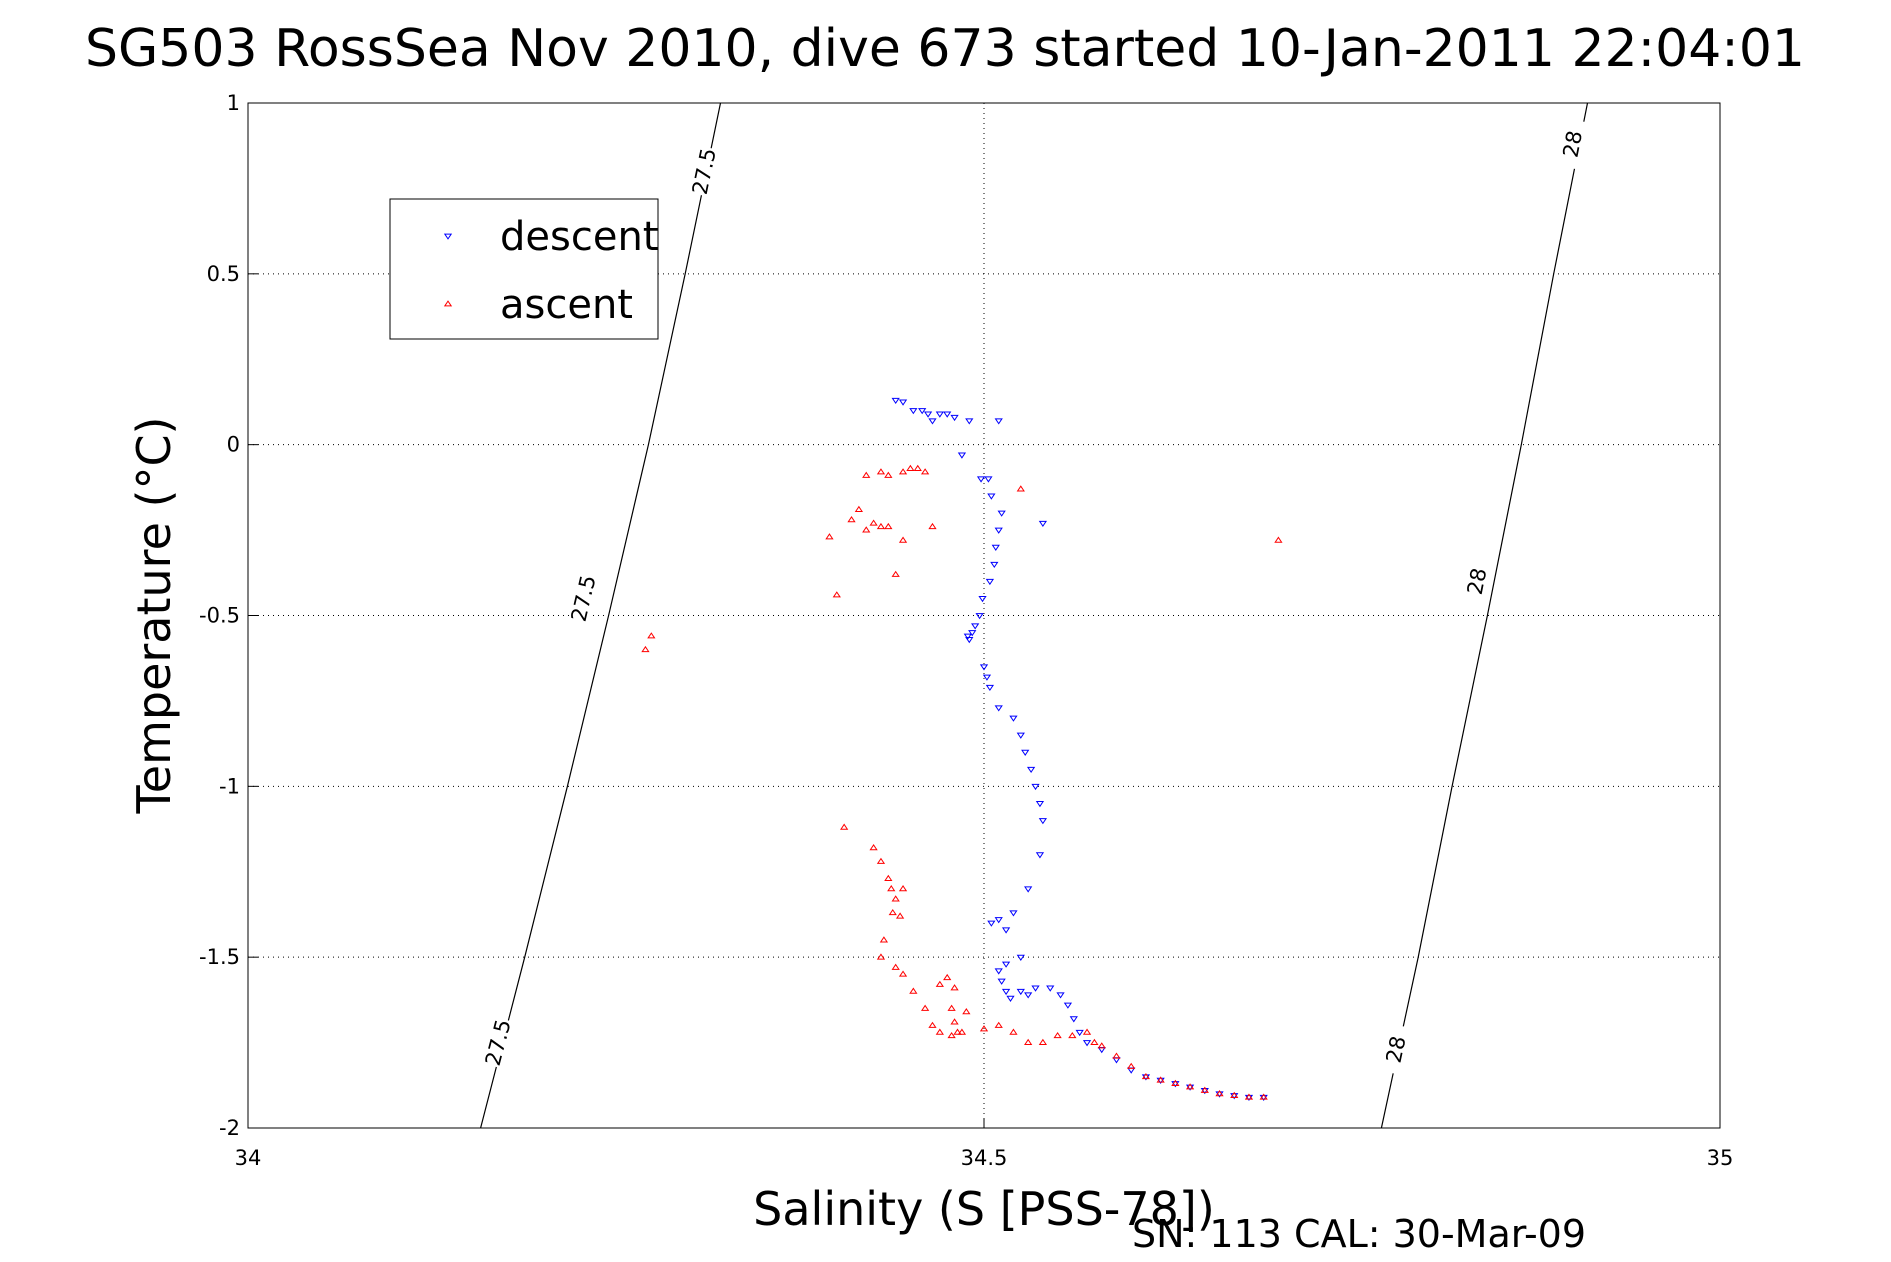 The height and width of the screenshot is (1262, 1891). Describe the element at coordinates (229, 786) in the screenshot. I see `y-tick-label-4: -1` at that location.